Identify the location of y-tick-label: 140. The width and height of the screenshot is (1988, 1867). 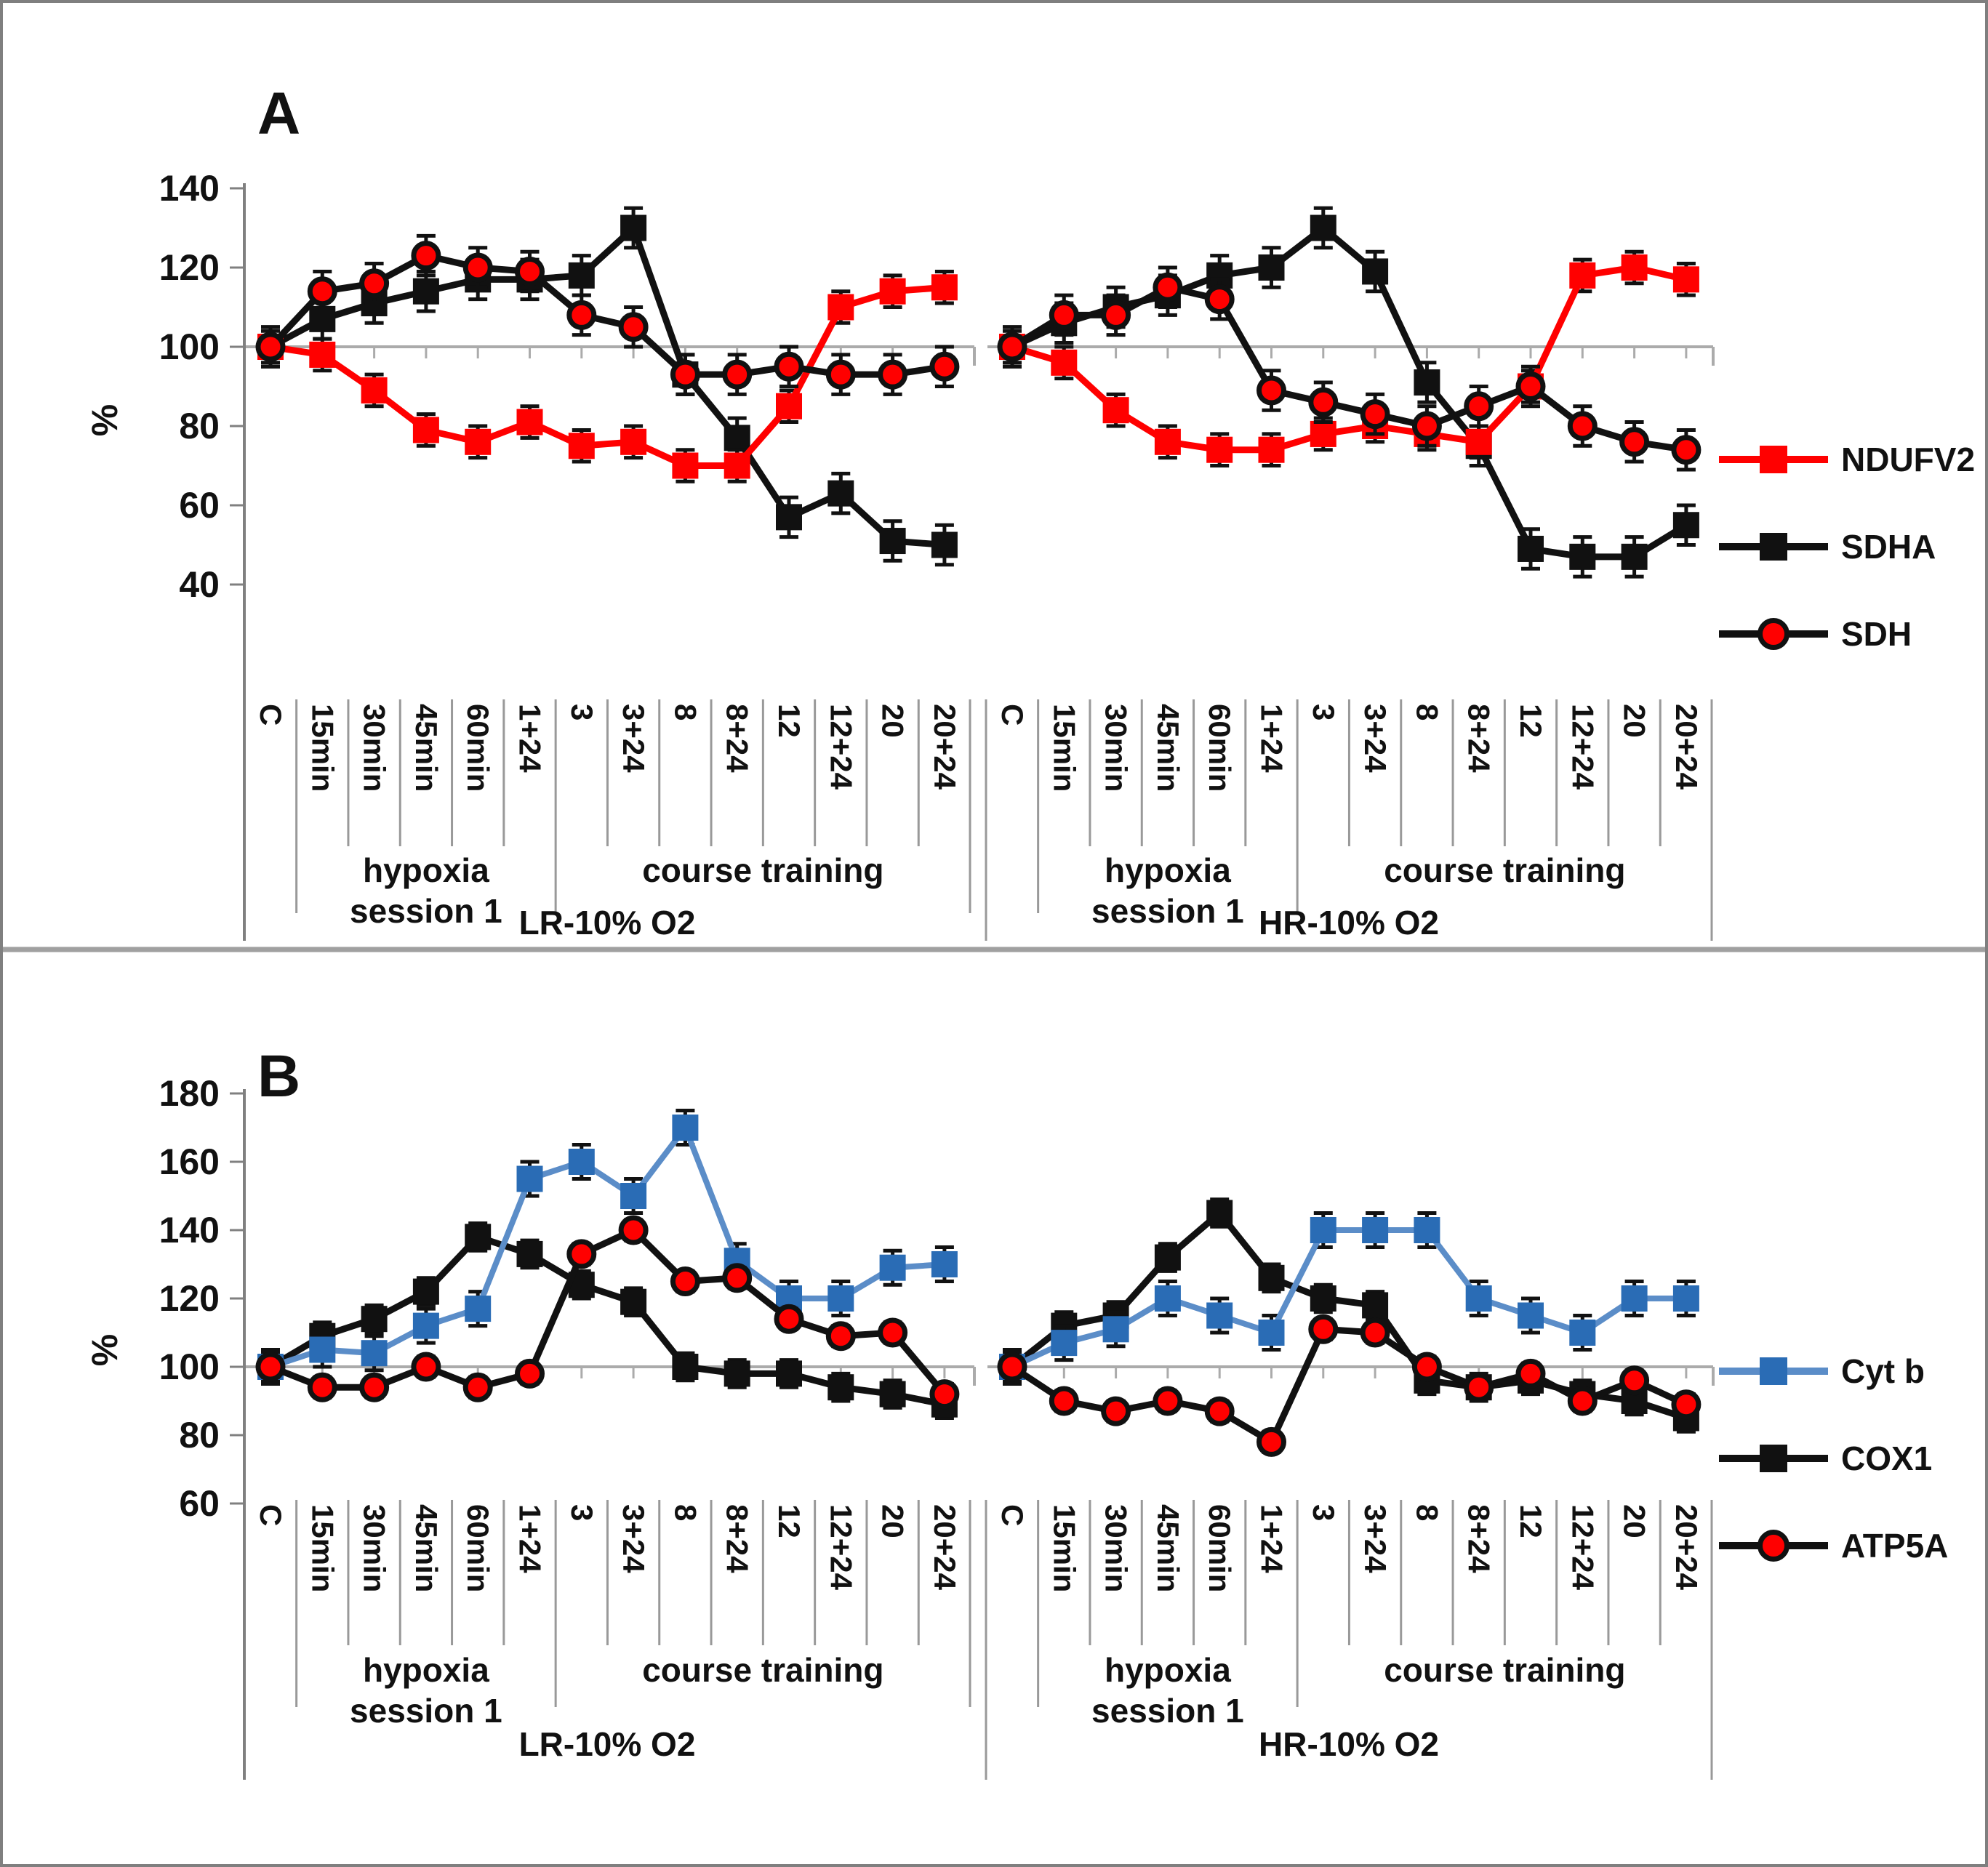
(189, 1230).